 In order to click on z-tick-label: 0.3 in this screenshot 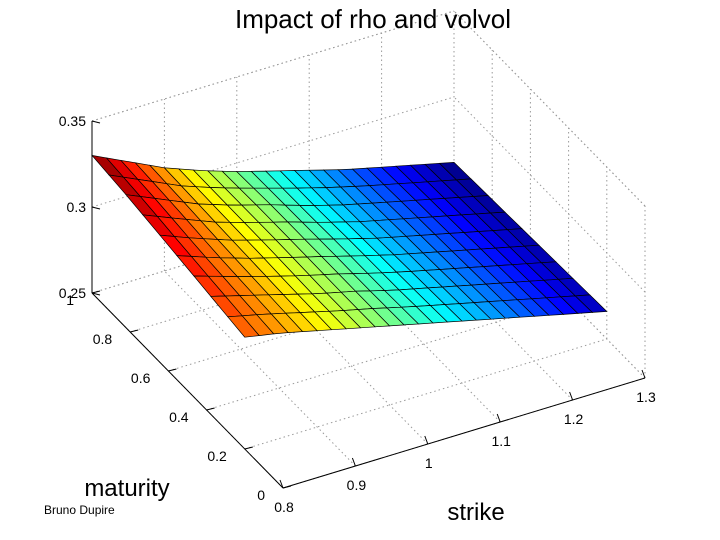, I will do `click(77, 207)`.